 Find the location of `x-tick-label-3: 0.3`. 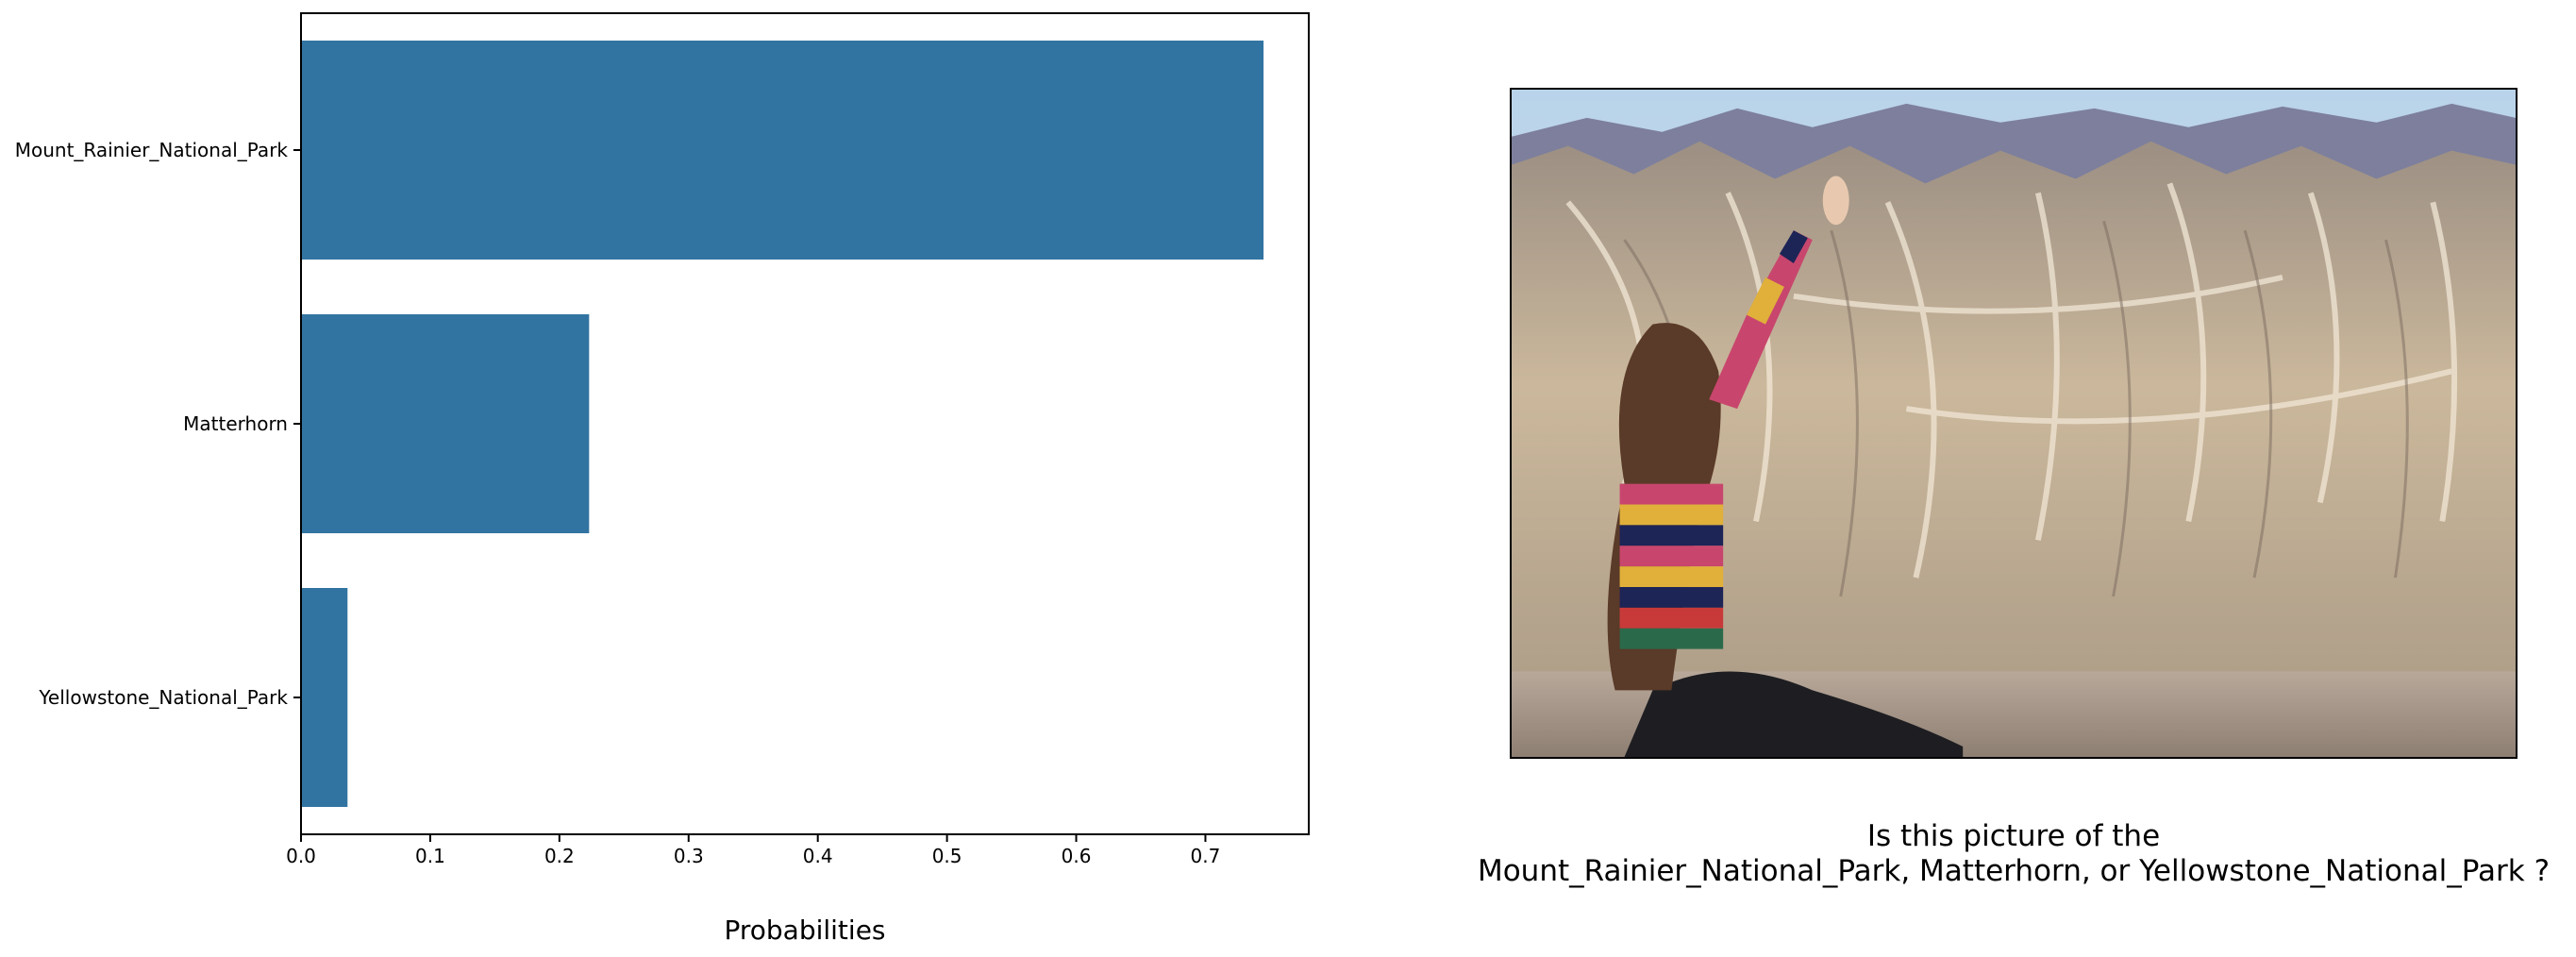

x-tick-label-3: 0.3 is located at coordinates (689, 856).